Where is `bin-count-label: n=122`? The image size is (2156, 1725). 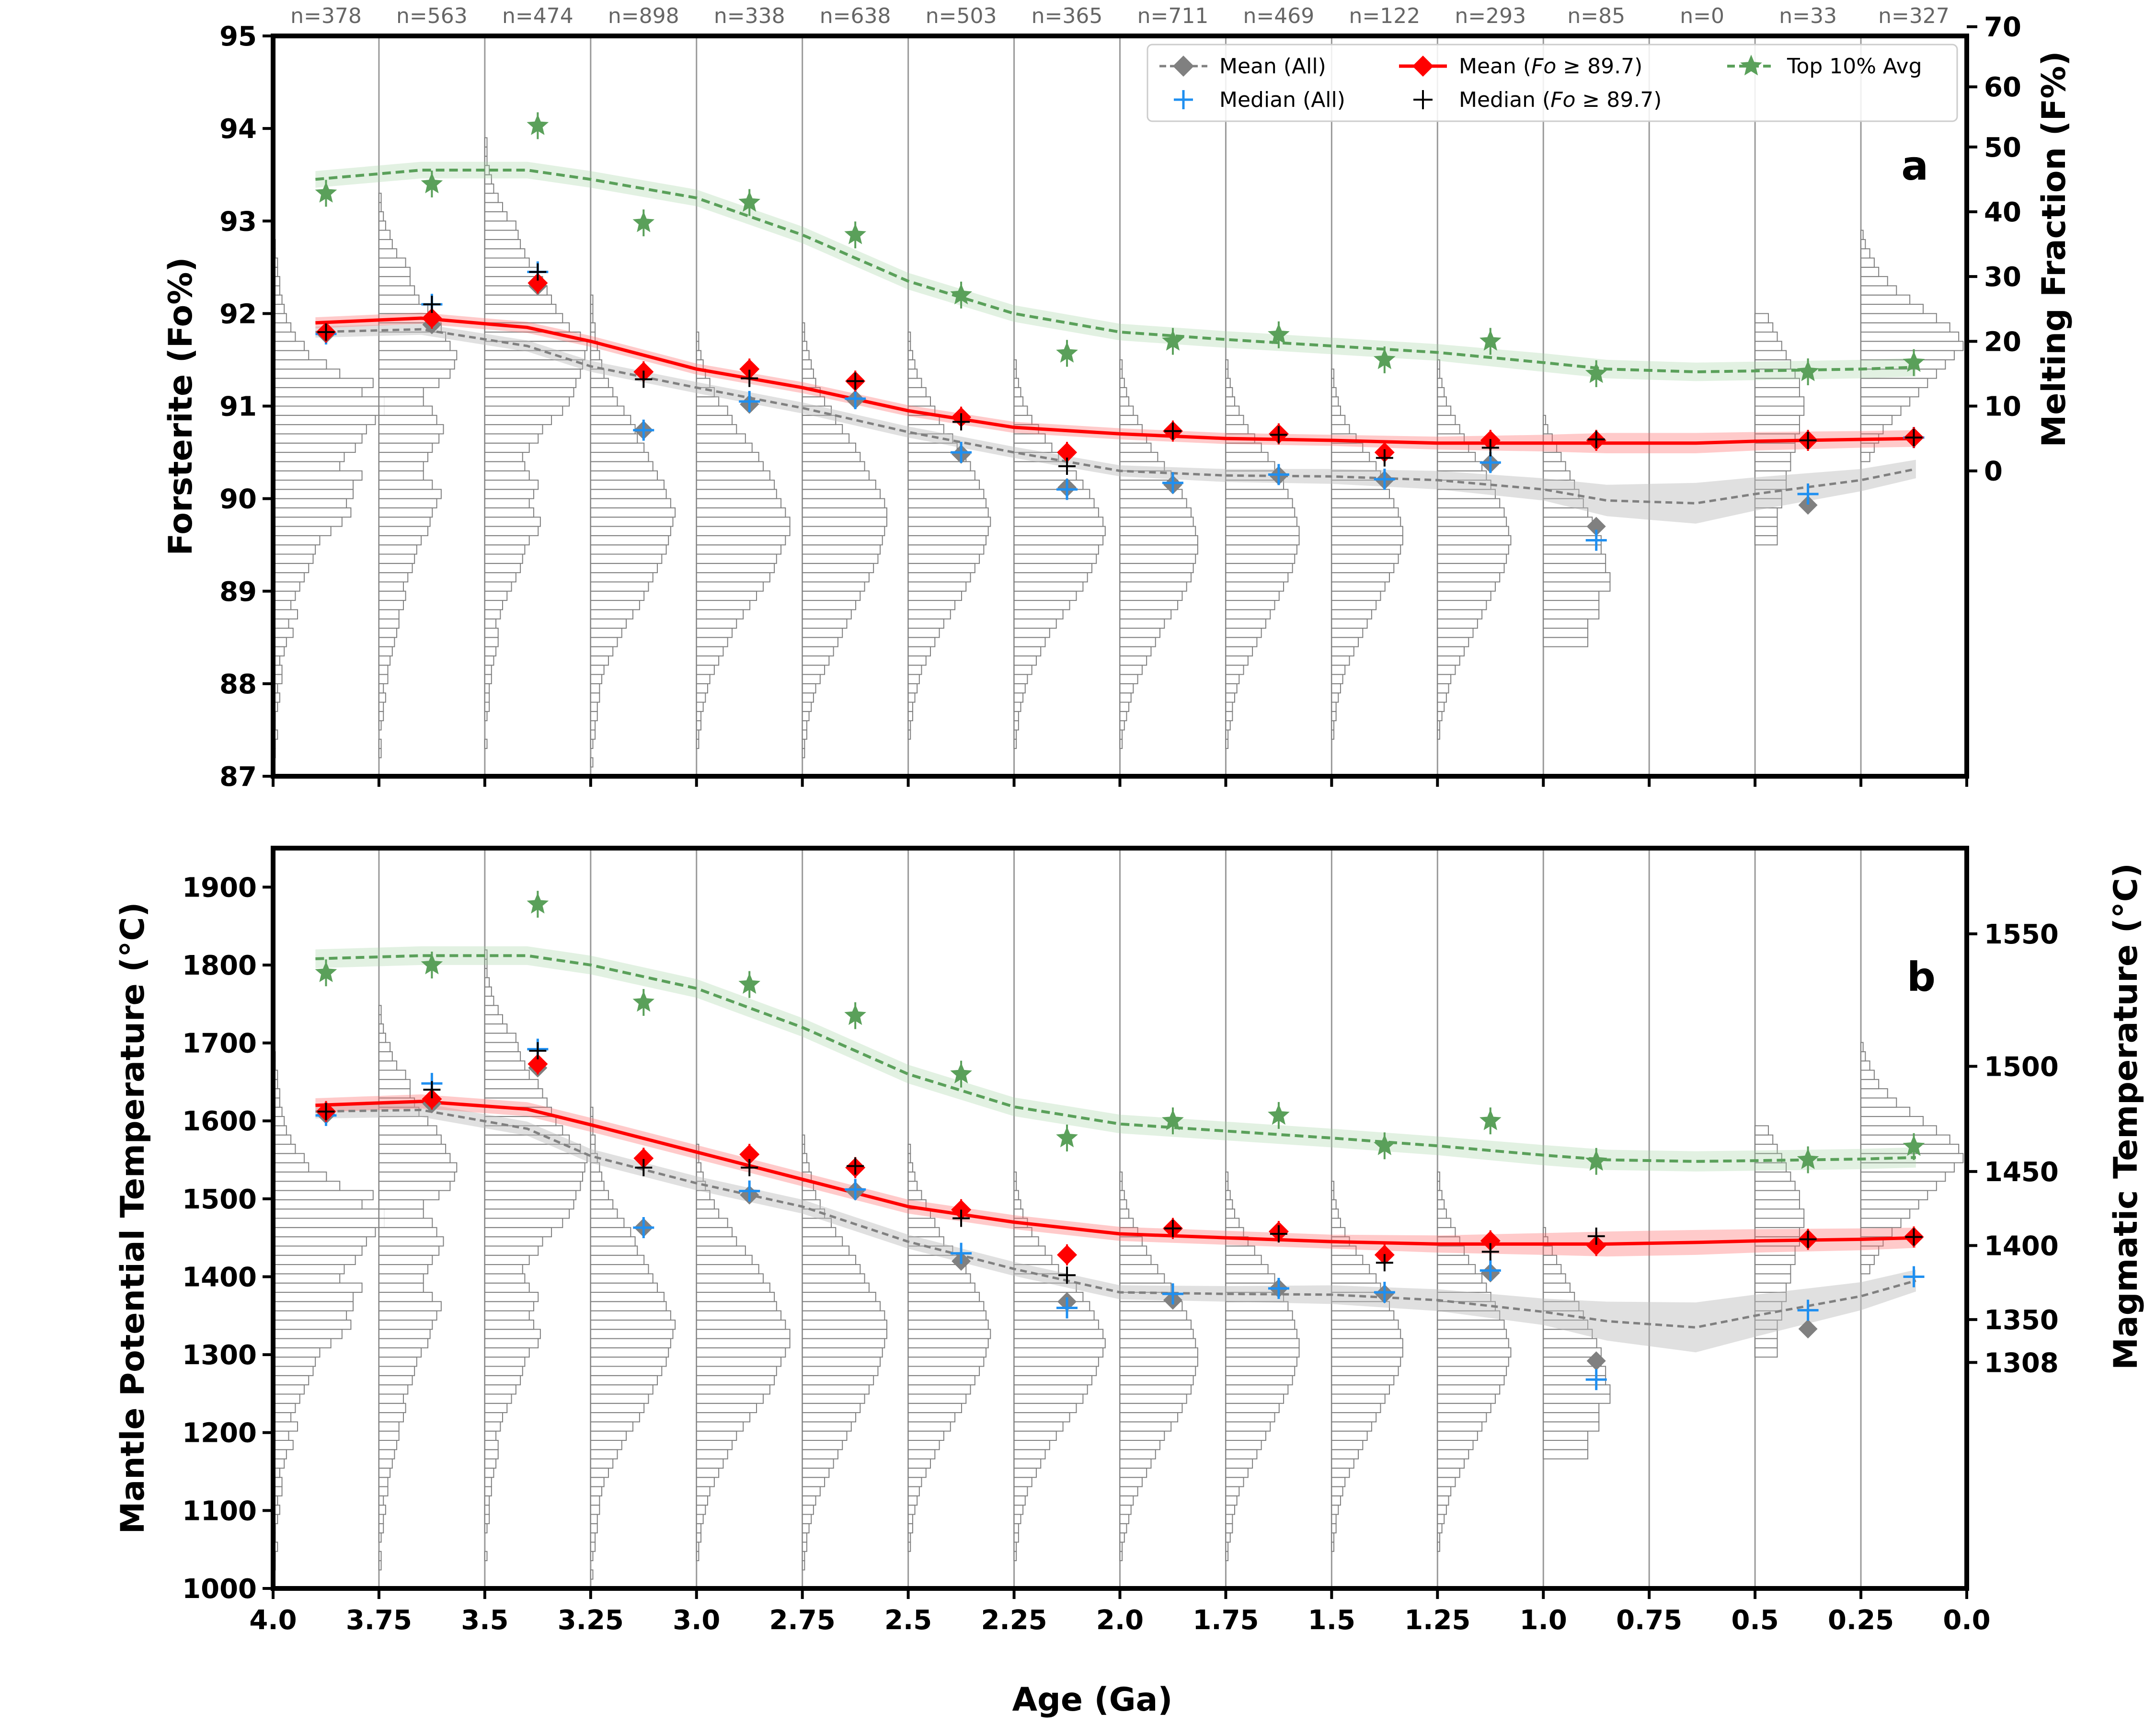
bin-count-label: n=122 is located at coordinates (1384, 16).